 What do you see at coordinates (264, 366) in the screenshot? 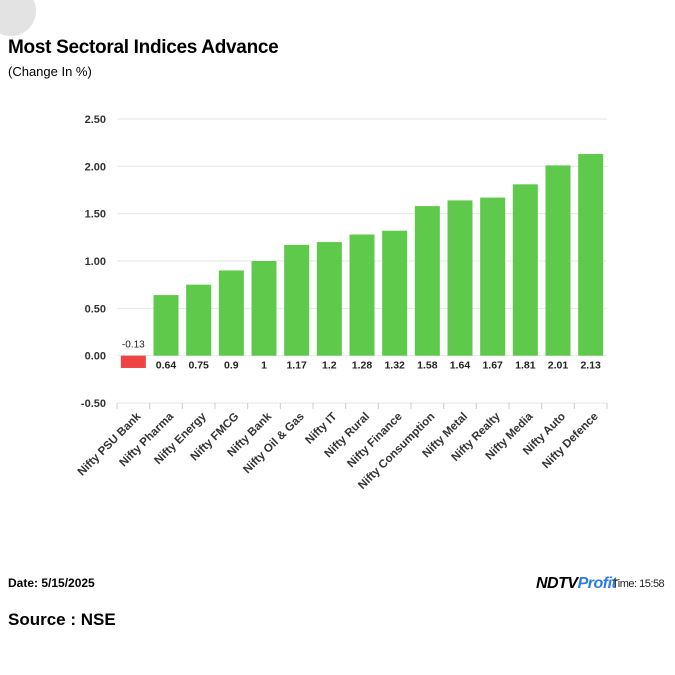
I see `data-label: 1` at bounding box center [264, 366].